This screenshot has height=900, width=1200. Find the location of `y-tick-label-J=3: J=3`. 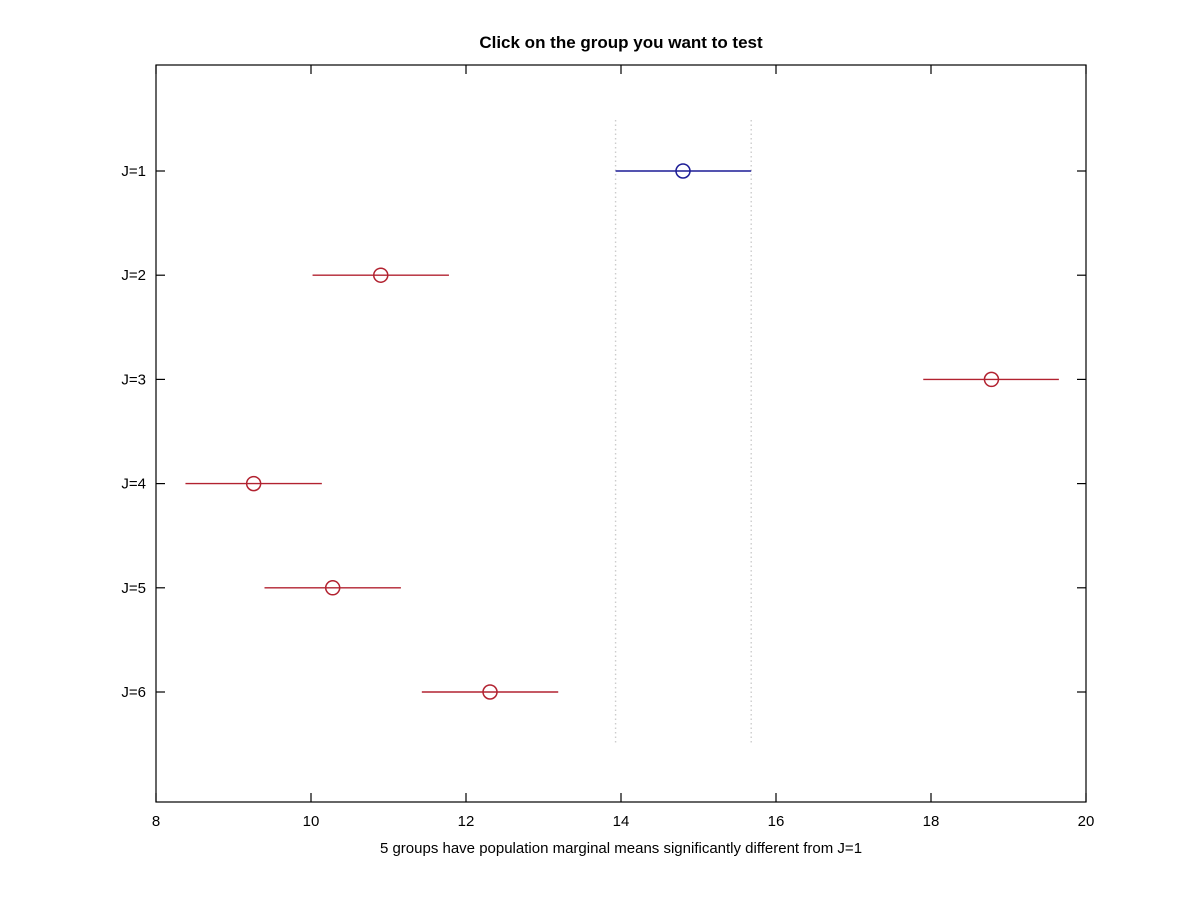

y-tick-label-J=3: J=3 is located at coordinates (133, 379).